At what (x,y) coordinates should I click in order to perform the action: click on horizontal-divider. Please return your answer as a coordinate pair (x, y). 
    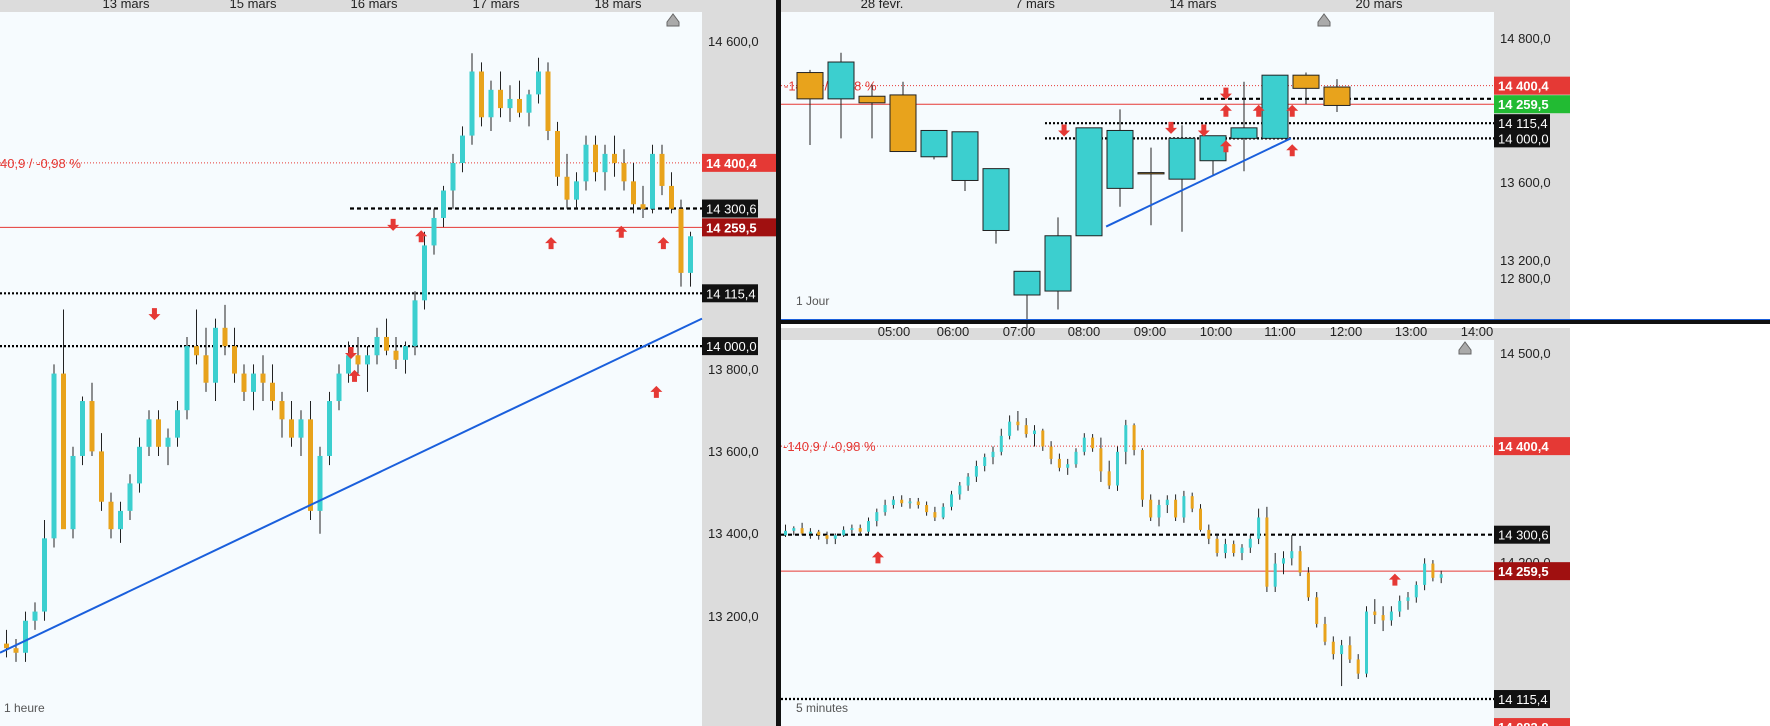
    Looking at the image, I should click on (1275, 322).